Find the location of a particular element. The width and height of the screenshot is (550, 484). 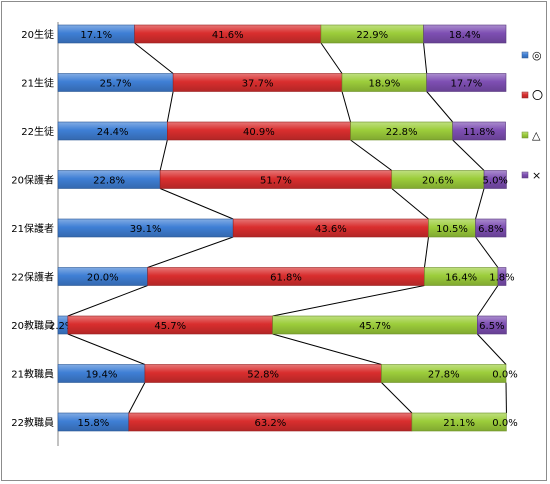

data-label: 11.8% is located at coordinates (479, 132).